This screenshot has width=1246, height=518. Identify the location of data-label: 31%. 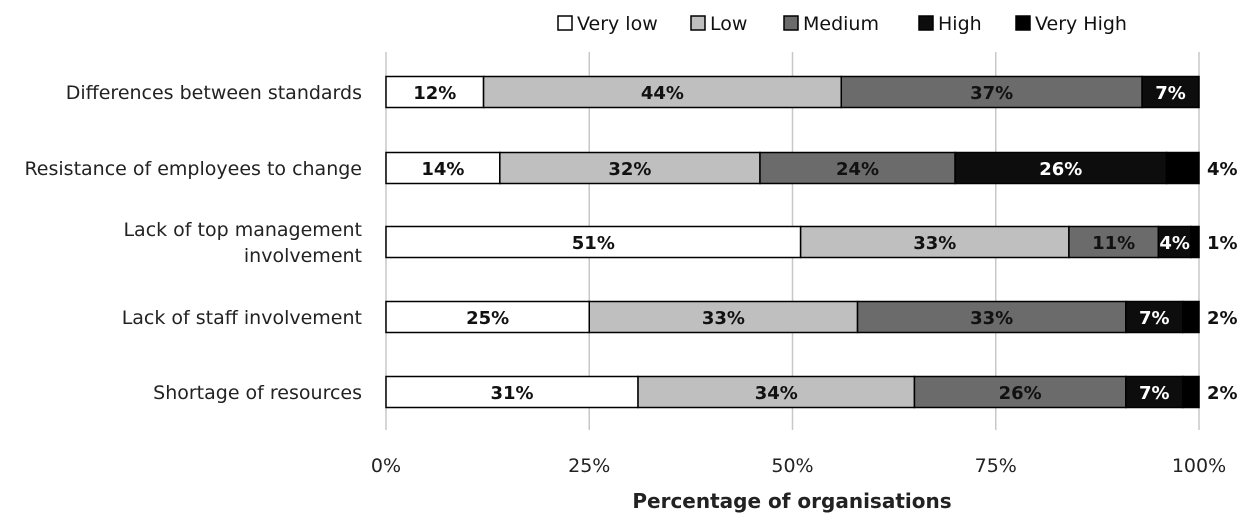
(511, 393).